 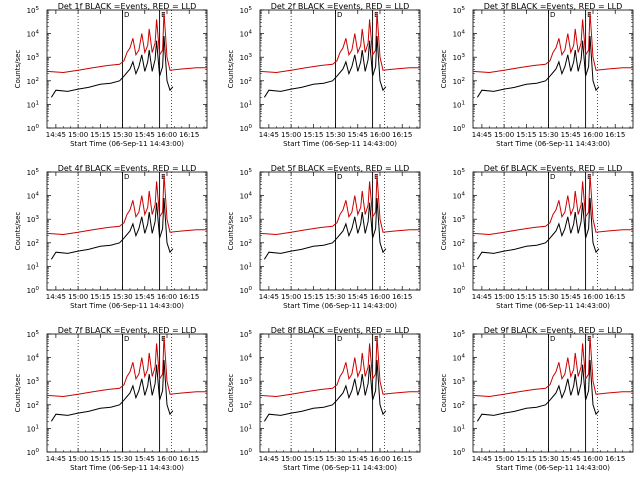 What do you see at coordinates (340, 168) in the screenshot?
I see `panel-title: Det 5f BLACK =Events, RED = LLD` at bounding box center [340, 168].